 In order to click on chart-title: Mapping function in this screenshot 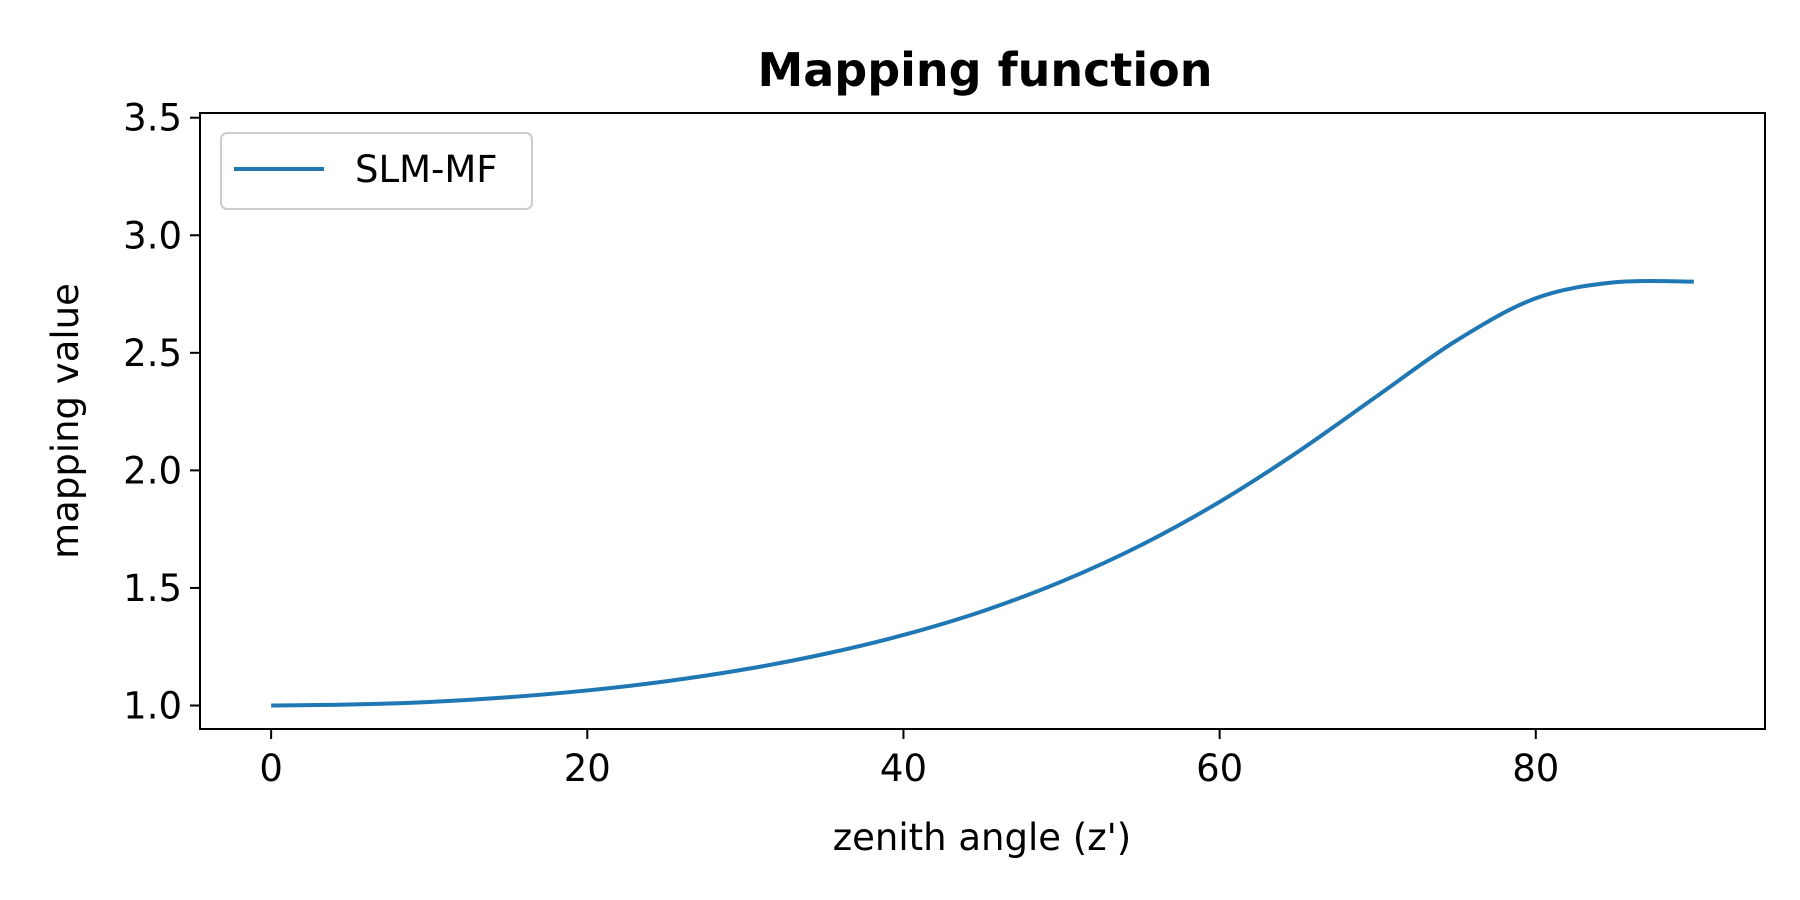, I will do `click(984, 70)`.